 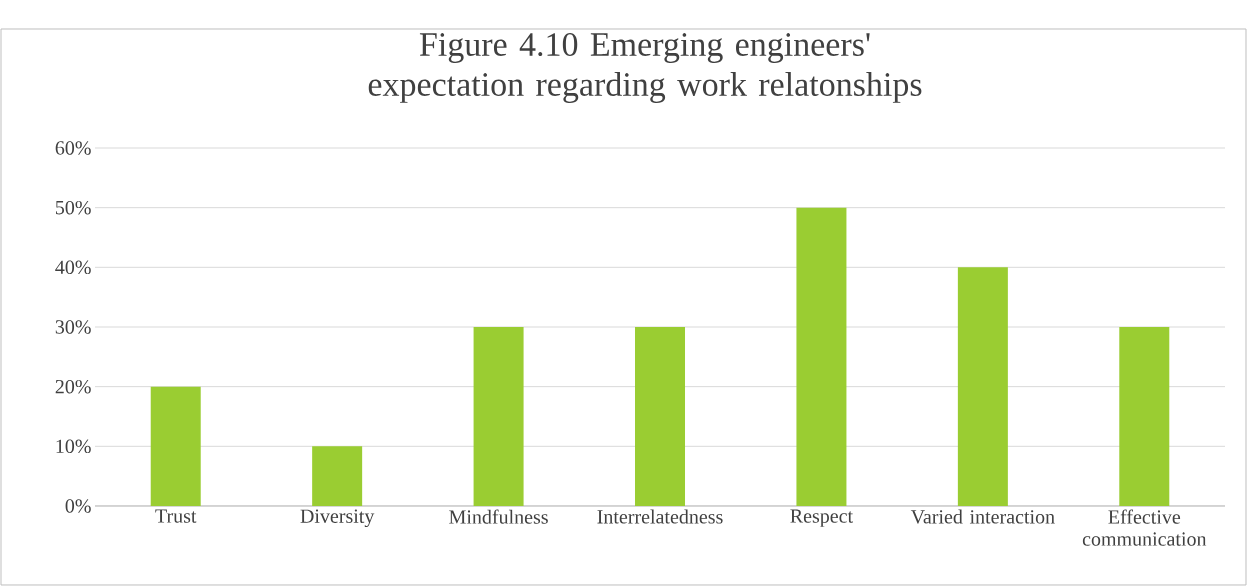 What do you see at coordinates (1144, 527) in the screenshot?
I see `x-tick-label: Effective communication` at bounding box center [1144, 527].